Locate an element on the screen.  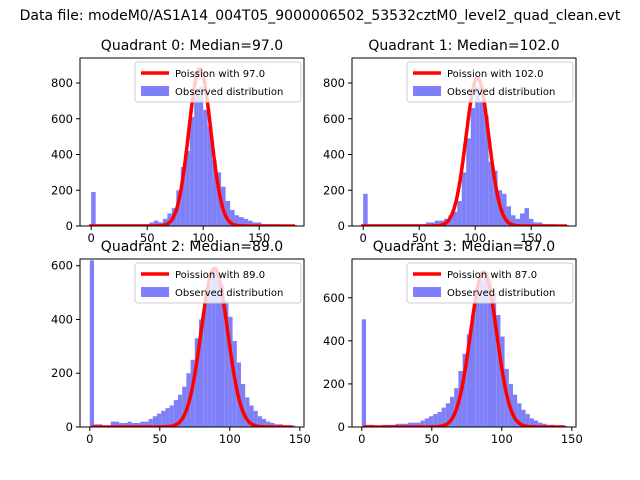
legend: Poission with 87.0 Observed distribution is located at coordinates (490, 283).